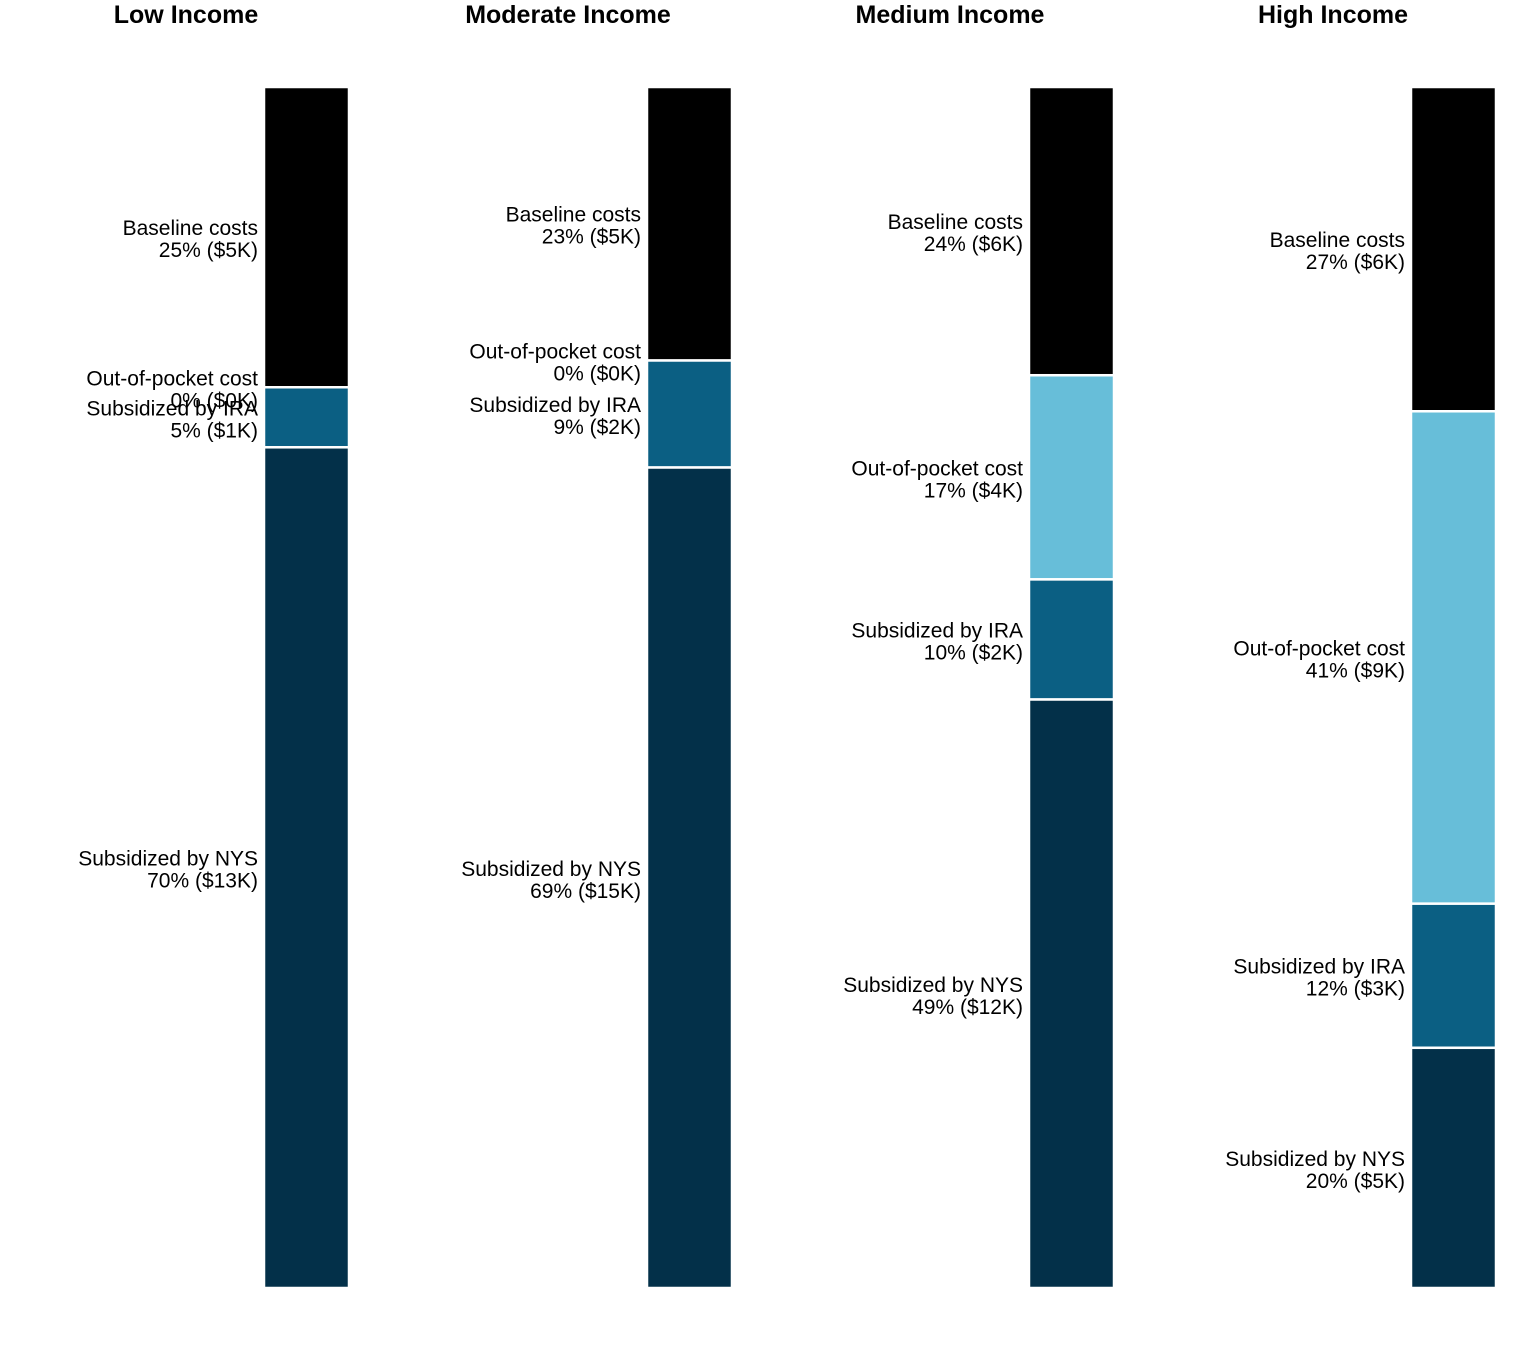  I want to click on segment-name-label-low-income-out-of-pocket-cost: Out-of-pocket cost, so click(172, 378).